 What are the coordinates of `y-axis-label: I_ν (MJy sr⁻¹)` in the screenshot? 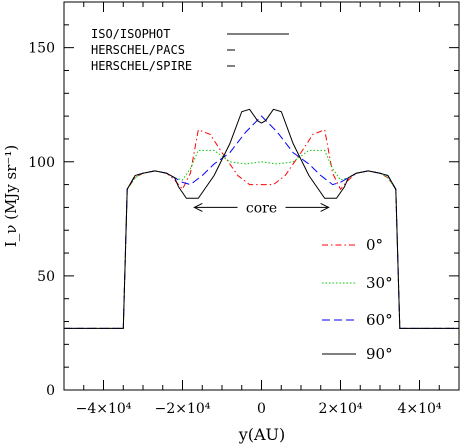 It's located at (11, 196).